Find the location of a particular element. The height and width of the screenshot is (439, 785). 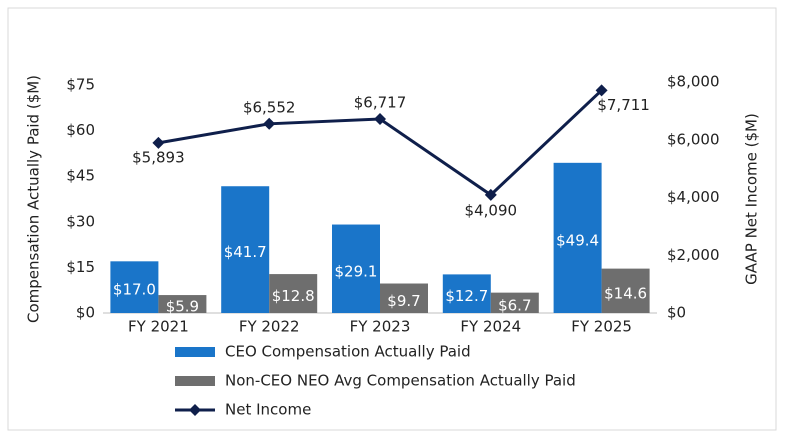

data-label: $14.6 is located at coordinates (625, 293).